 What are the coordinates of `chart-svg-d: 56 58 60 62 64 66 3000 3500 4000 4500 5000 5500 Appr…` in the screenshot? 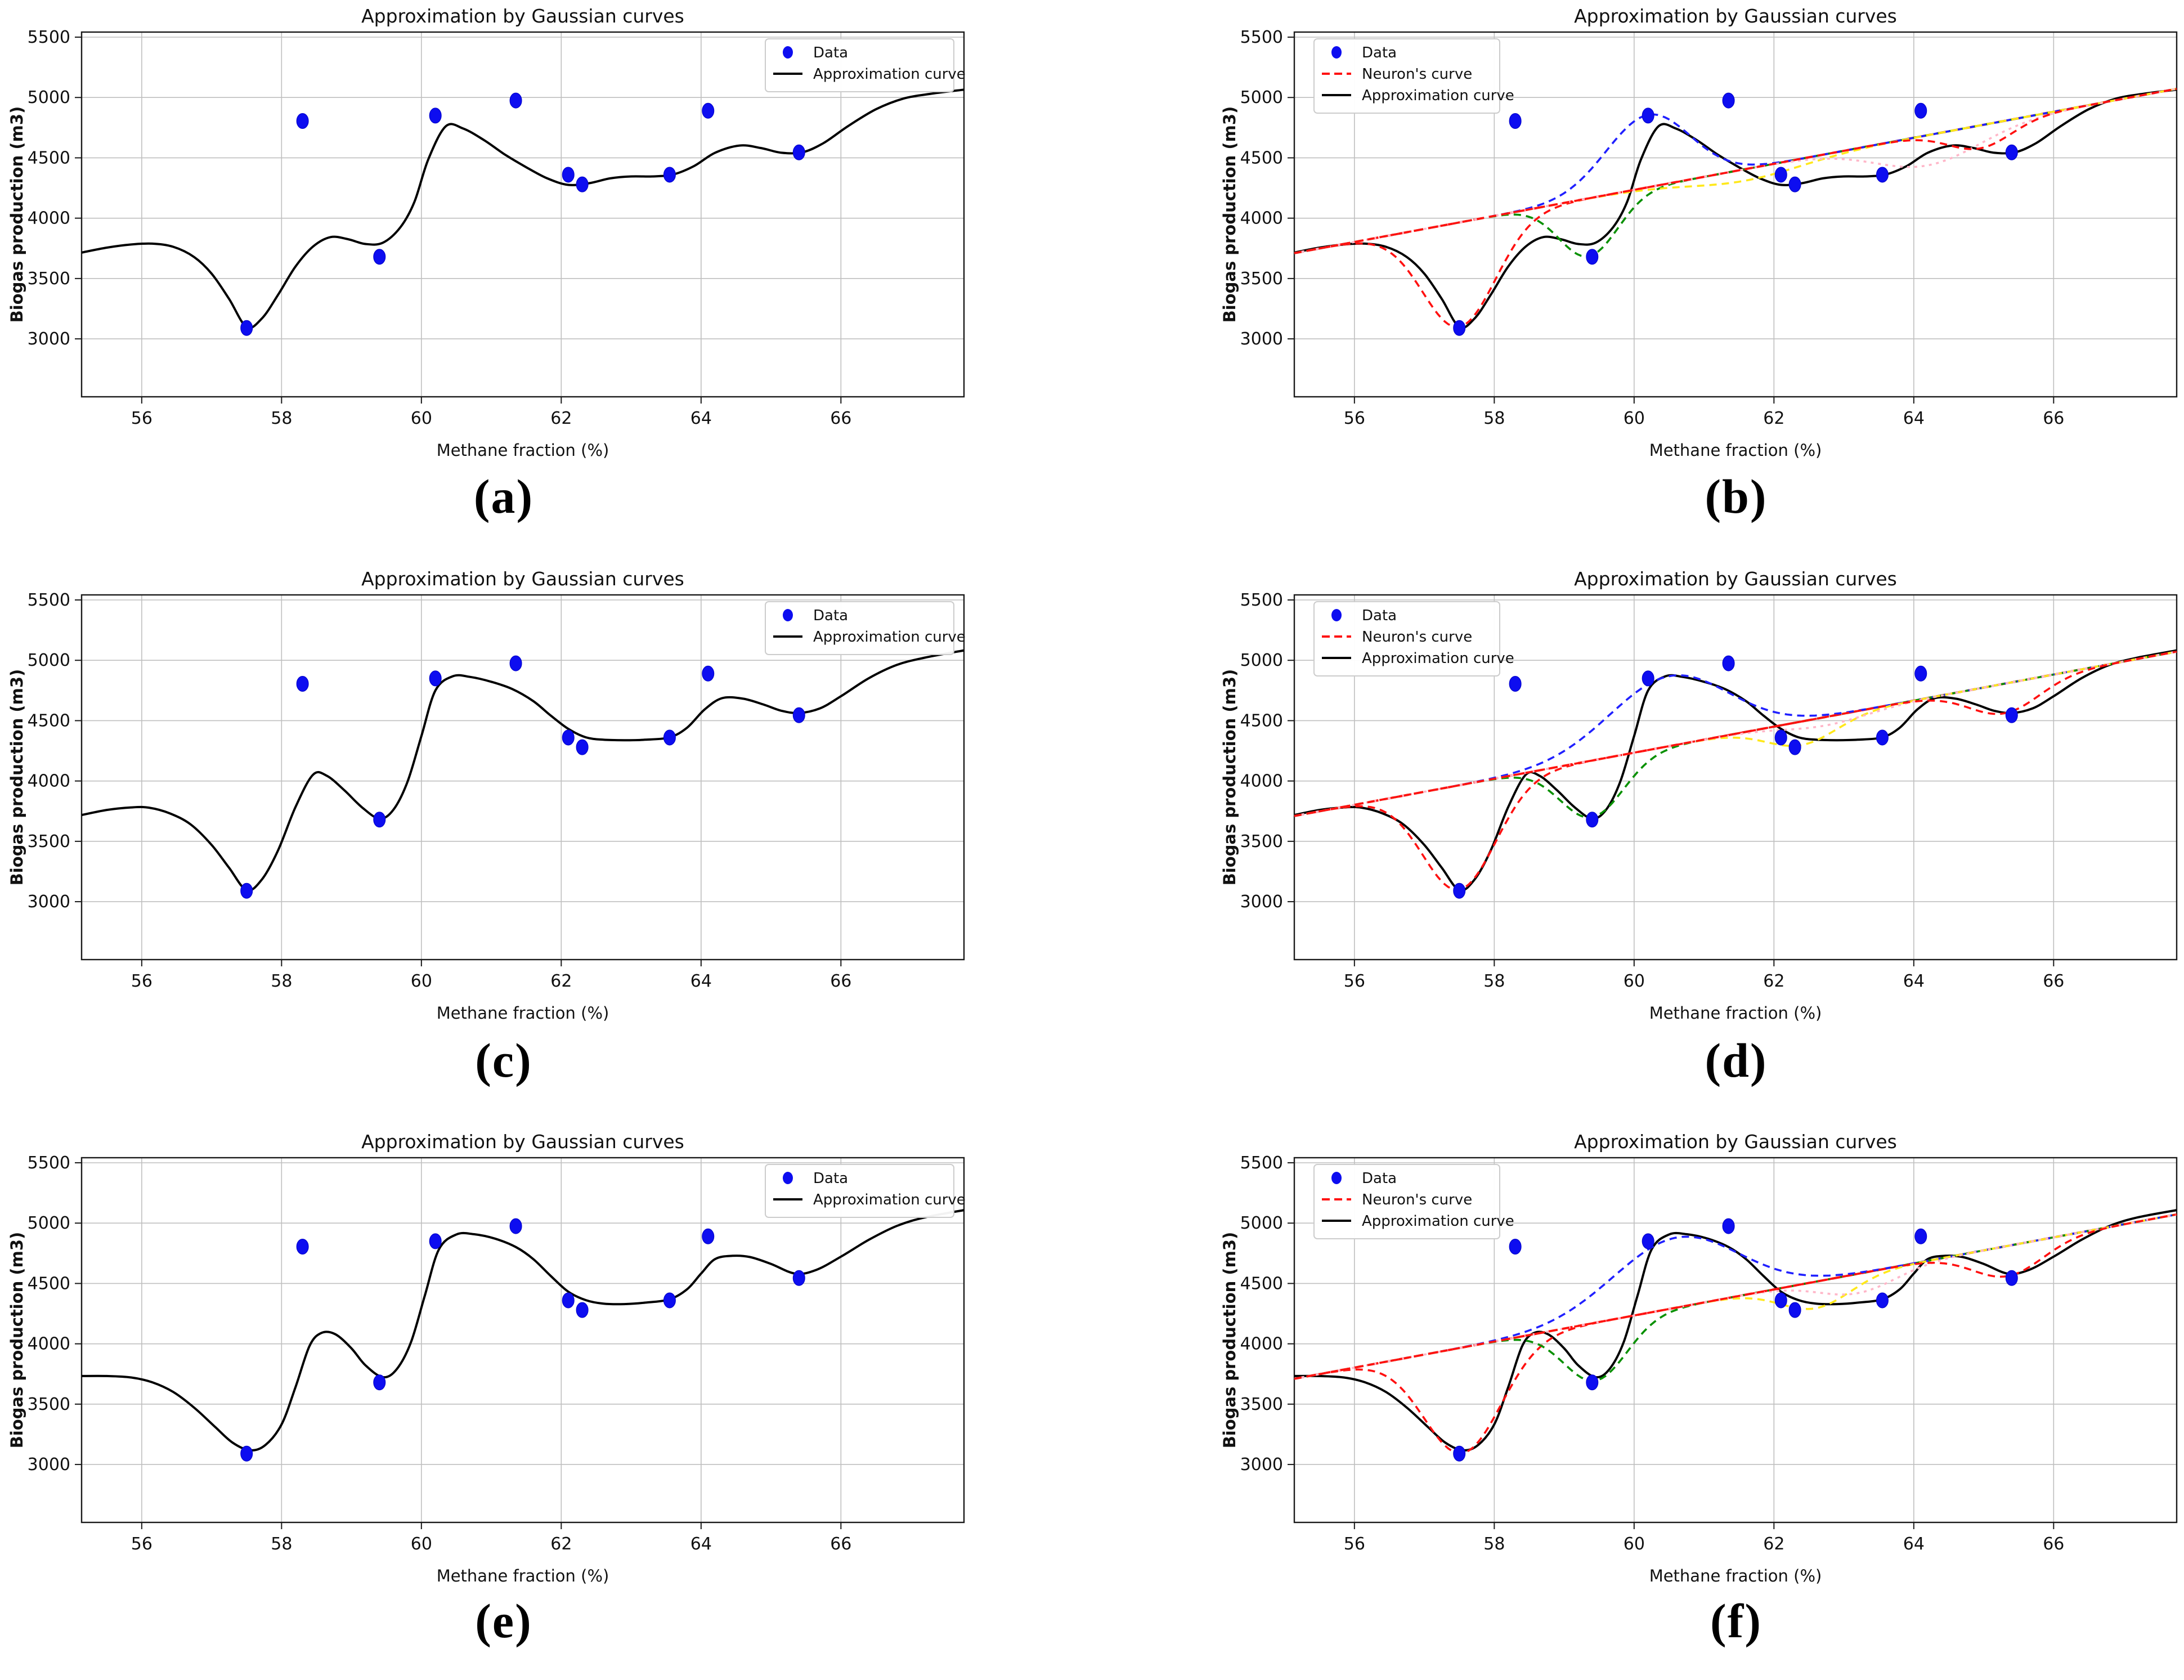 It's located at (1699, 795).